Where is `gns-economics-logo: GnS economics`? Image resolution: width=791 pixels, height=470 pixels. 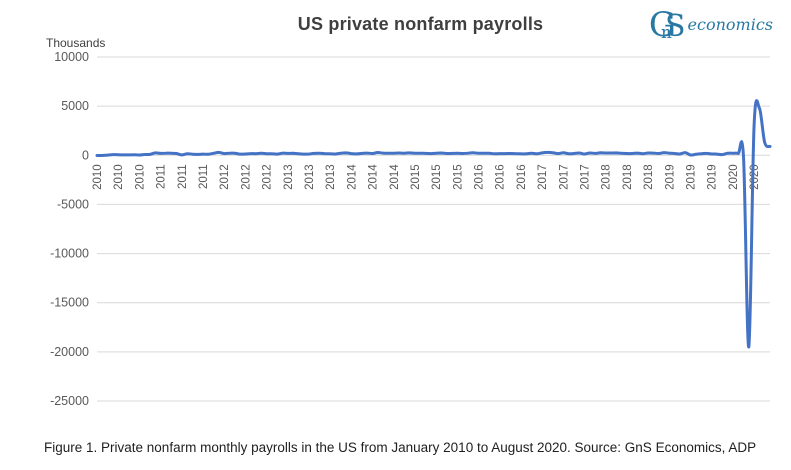
gns-economics-logo: GnS economics is located at coordinates (711, 25).